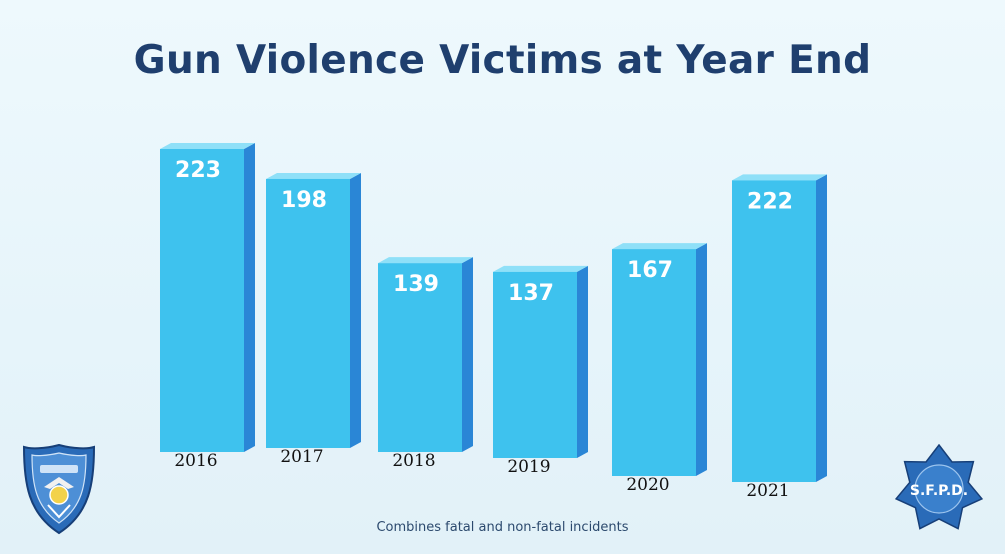 The image size is (1005, 554). Describe the element at coordinates (531, 293) in the screenshot. I see `bar-value-label-2019: 137` at that location.